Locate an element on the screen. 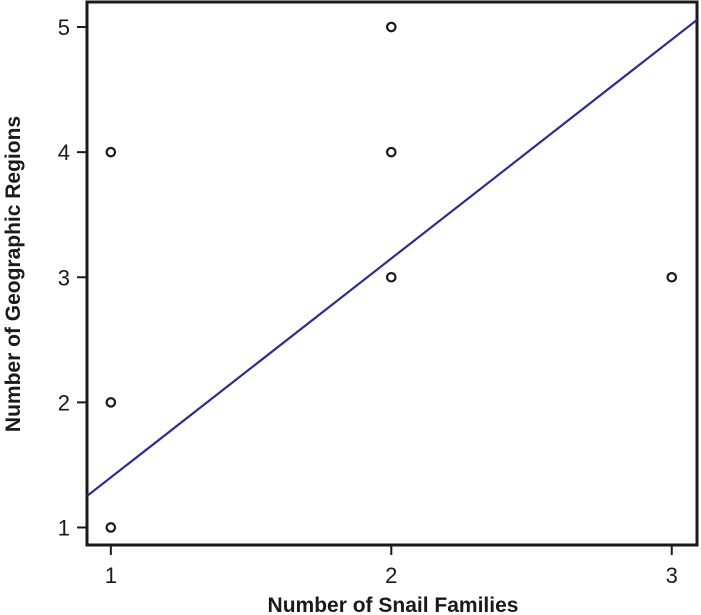  y-axis-title: Number of Geographic Regions is located at coordinates (13, 274).